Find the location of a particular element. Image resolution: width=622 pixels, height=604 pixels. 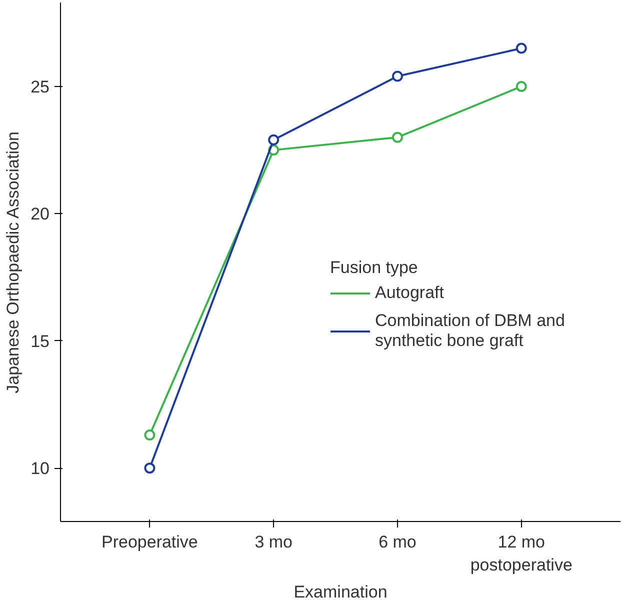

y-tick-label: 15 is located at coordinates (40, 341).